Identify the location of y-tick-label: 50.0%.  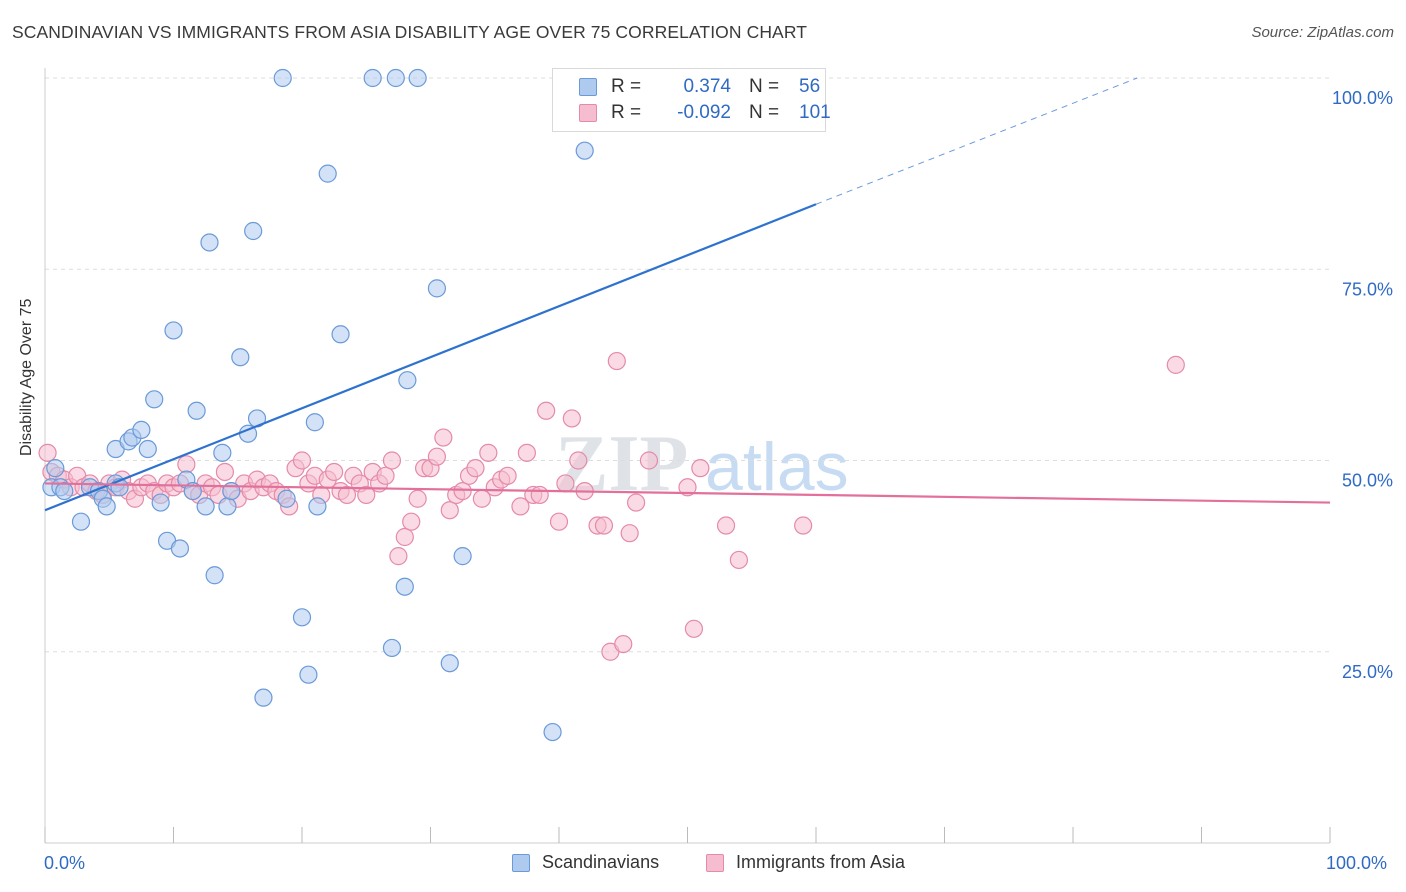
(1367, 481).